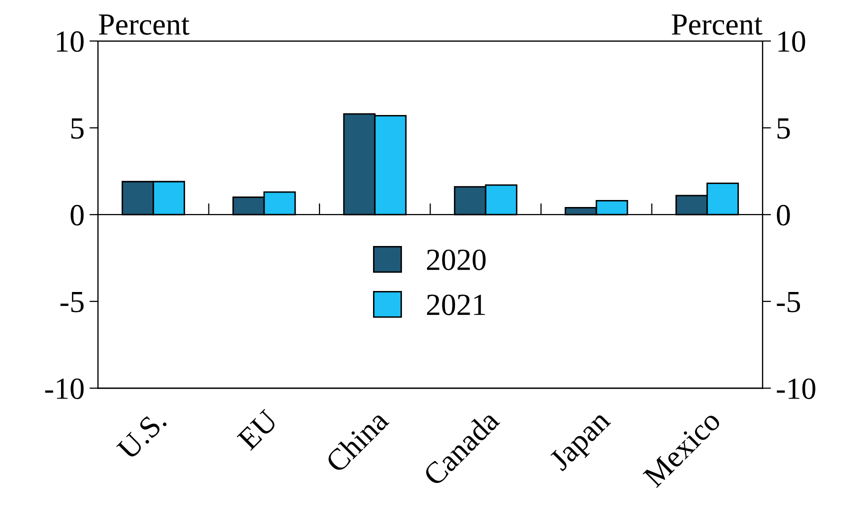  Describe the element at coordinates (456, 260) in the screenshot. I see `legend-label: 2020` at that location.